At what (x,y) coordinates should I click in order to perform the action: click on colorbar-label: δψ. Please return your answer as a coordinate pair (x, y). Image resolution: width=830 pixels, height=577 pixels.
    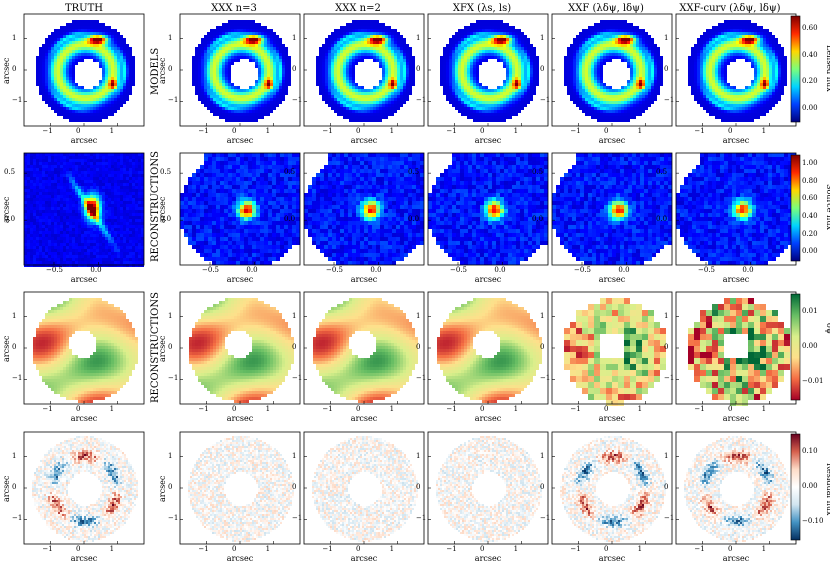
    Looking at the image, I should click on (827, 328).